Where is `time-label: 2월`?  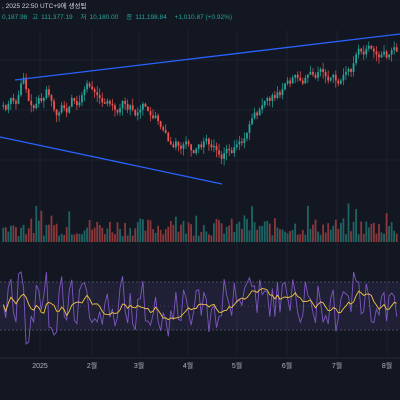
time-label: 2월 is located at coordinates (92, 365).